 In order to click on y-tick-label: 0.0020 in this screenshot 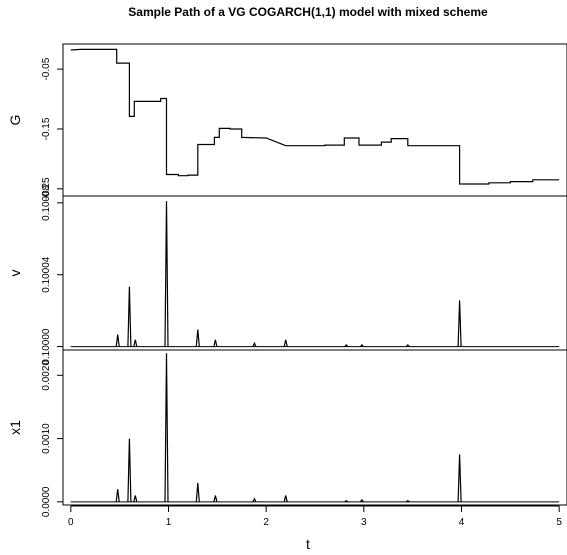, I will do `click(46, 375)`.